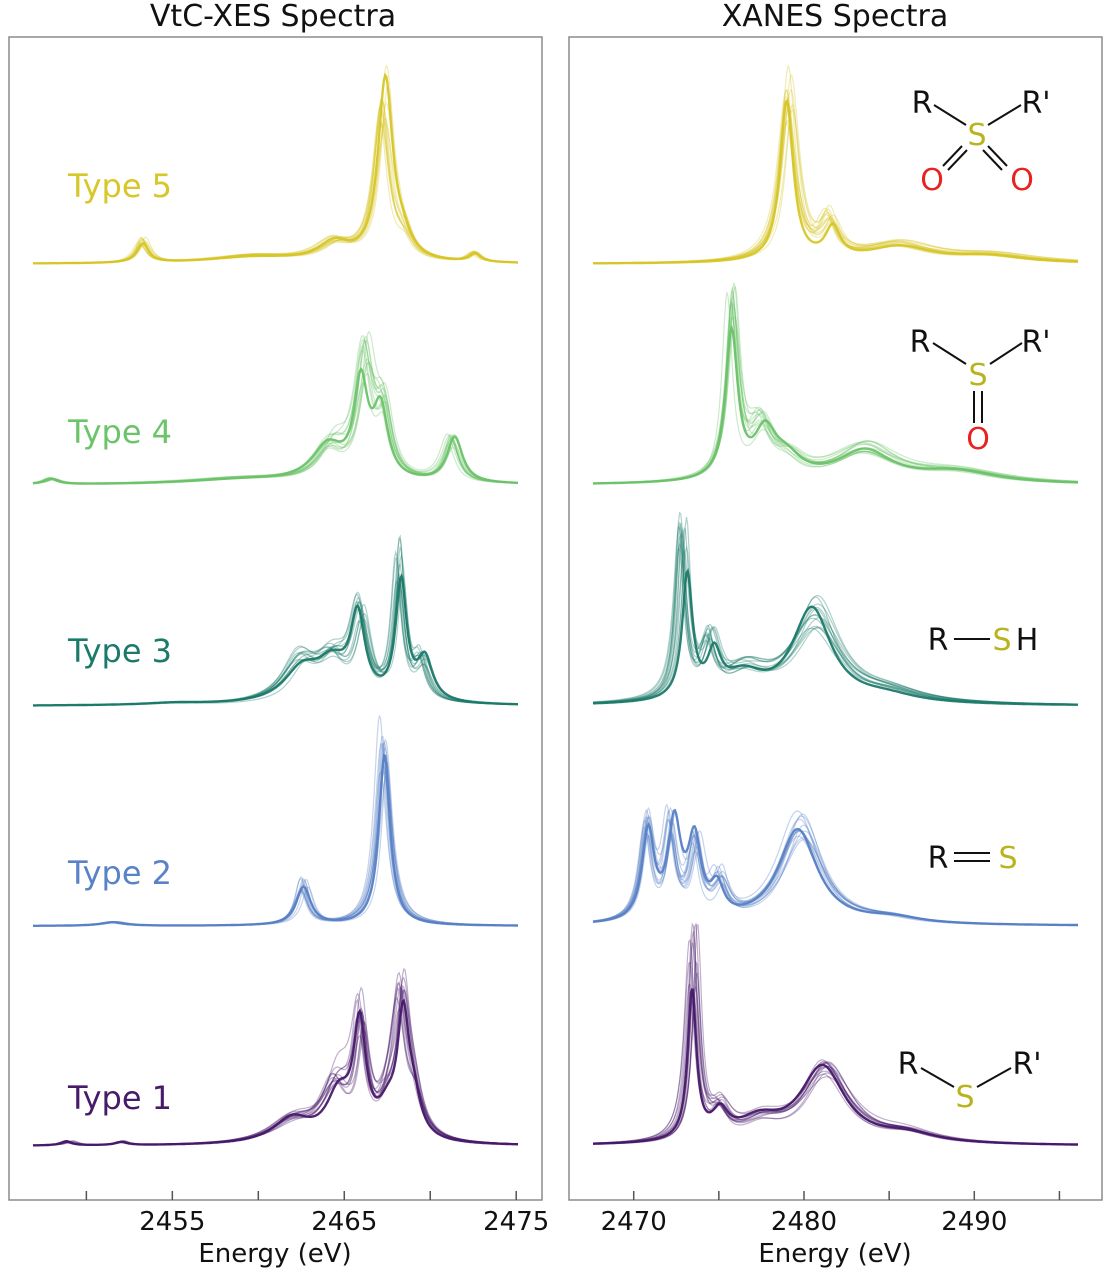  I want to click on structure-sulfoxide: R R' S O, so click(980, 391).